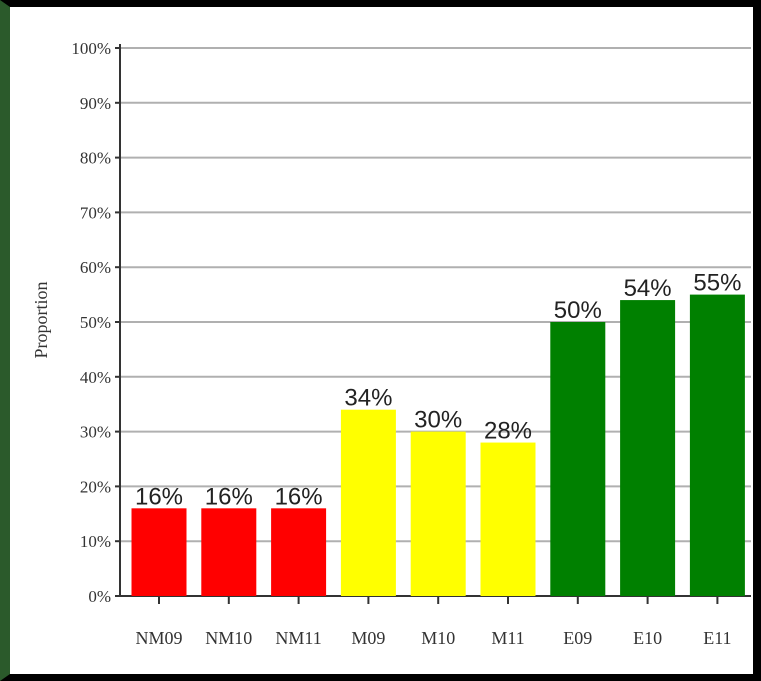 The height and width of the screenshot is (681, 761). Describe the element at coordinates (577, 638) in the screenshot. I see `x-tick-label: E09` at that location.